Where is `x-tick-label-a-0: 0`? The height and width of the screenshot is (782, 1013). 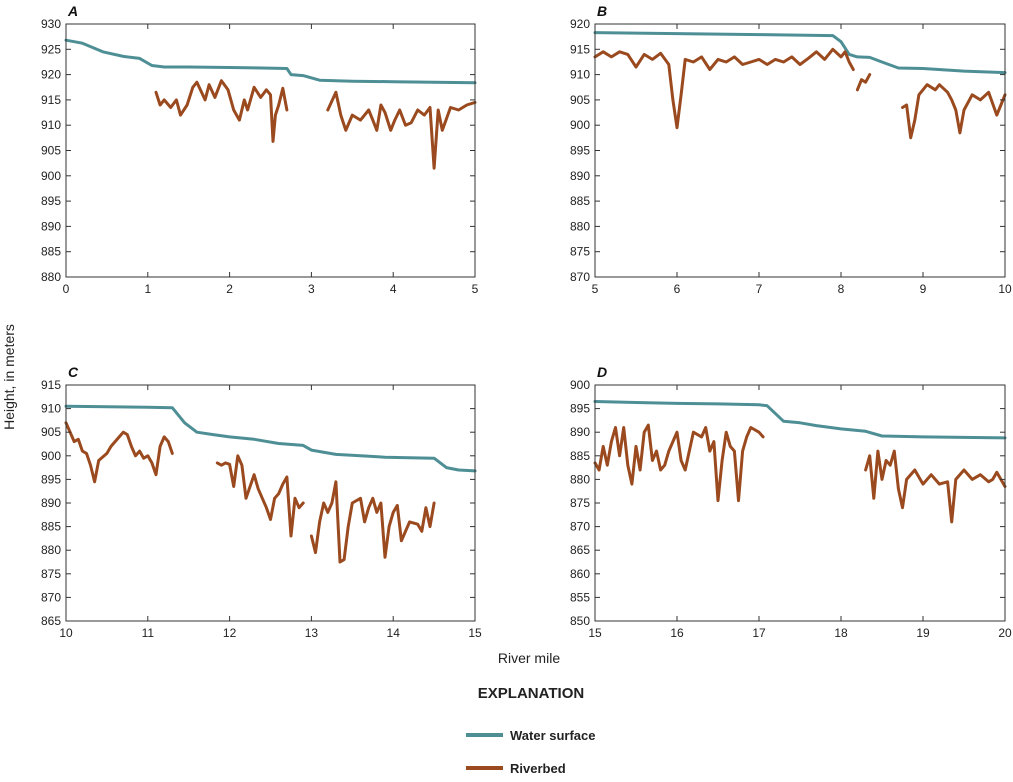 x-tick-label-a-0: 0 is located at coordinates (66, 289).